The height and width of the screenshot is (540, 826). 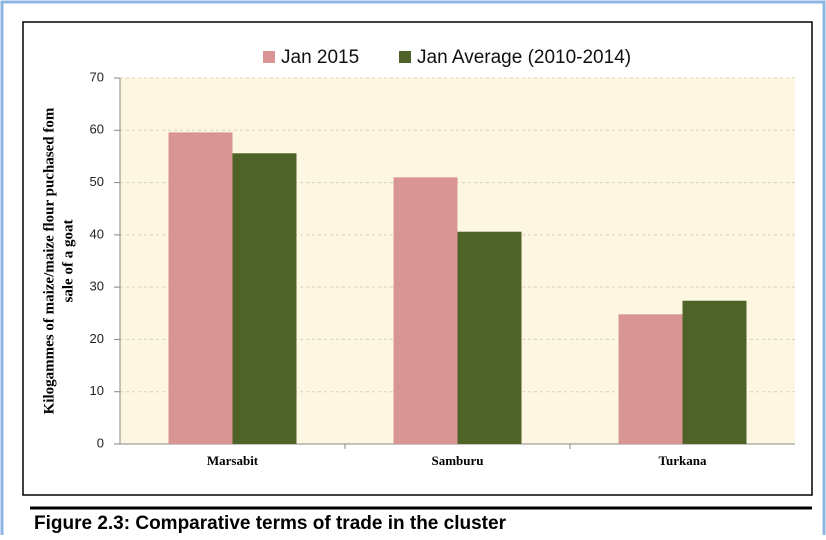 I want to click on y-tick-label: 30, so click(x=97, y=286).